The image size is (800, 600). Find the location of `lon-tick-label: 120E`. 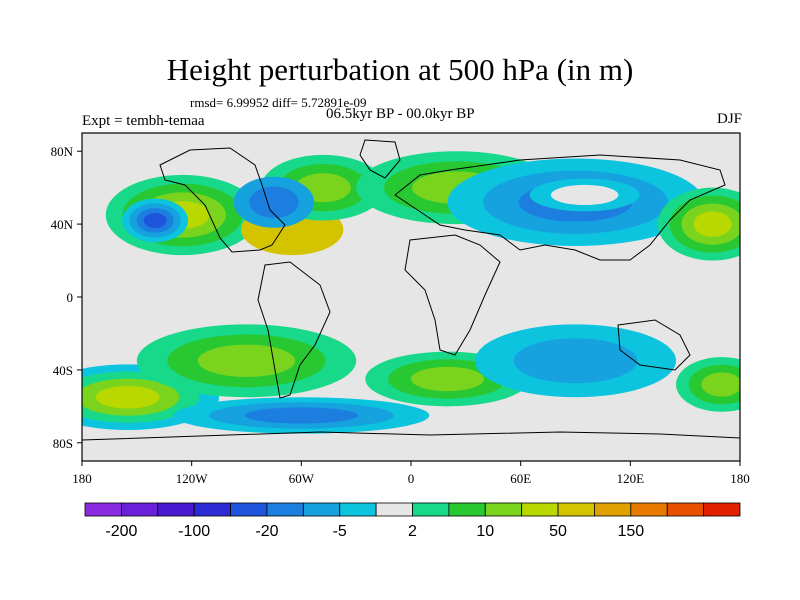

lon-tick-label: 120E is located at coordinates (631, 478).